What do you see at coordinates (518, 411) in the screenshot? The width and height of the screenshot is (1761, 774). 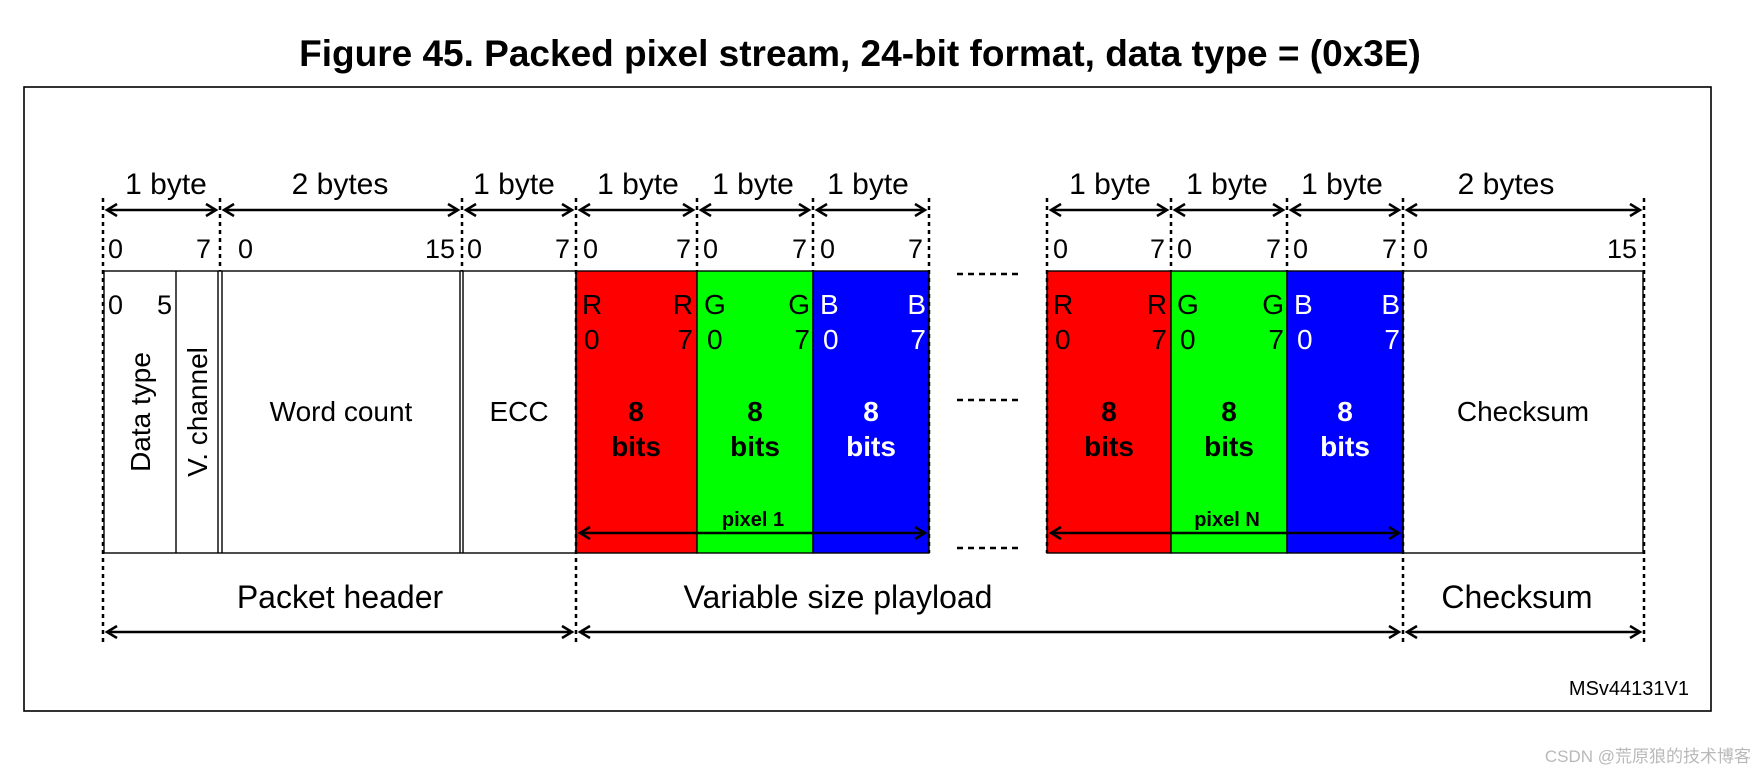 I see `ecc-label: ECC` at bounding box center [518, 411].